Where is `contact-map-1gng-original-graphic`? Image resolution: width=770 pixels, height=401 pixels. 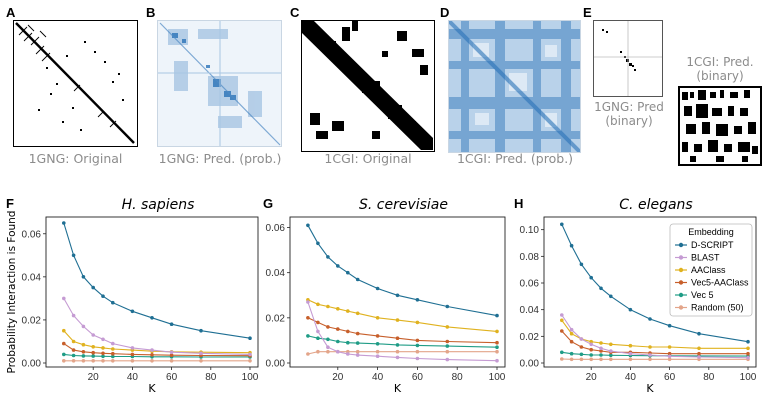 contact-map-1gng-original-graphic is located at coordinates (75, 83).